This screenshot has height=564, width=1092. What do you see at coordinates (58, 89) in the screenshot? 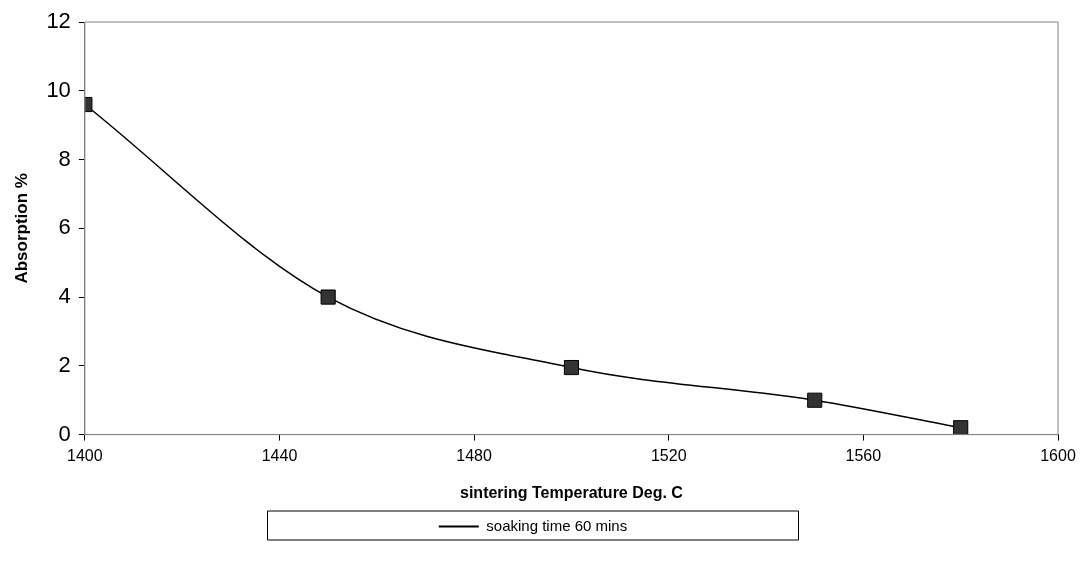
I see `y-tick-label: 10` at bounding box center [58, 89].